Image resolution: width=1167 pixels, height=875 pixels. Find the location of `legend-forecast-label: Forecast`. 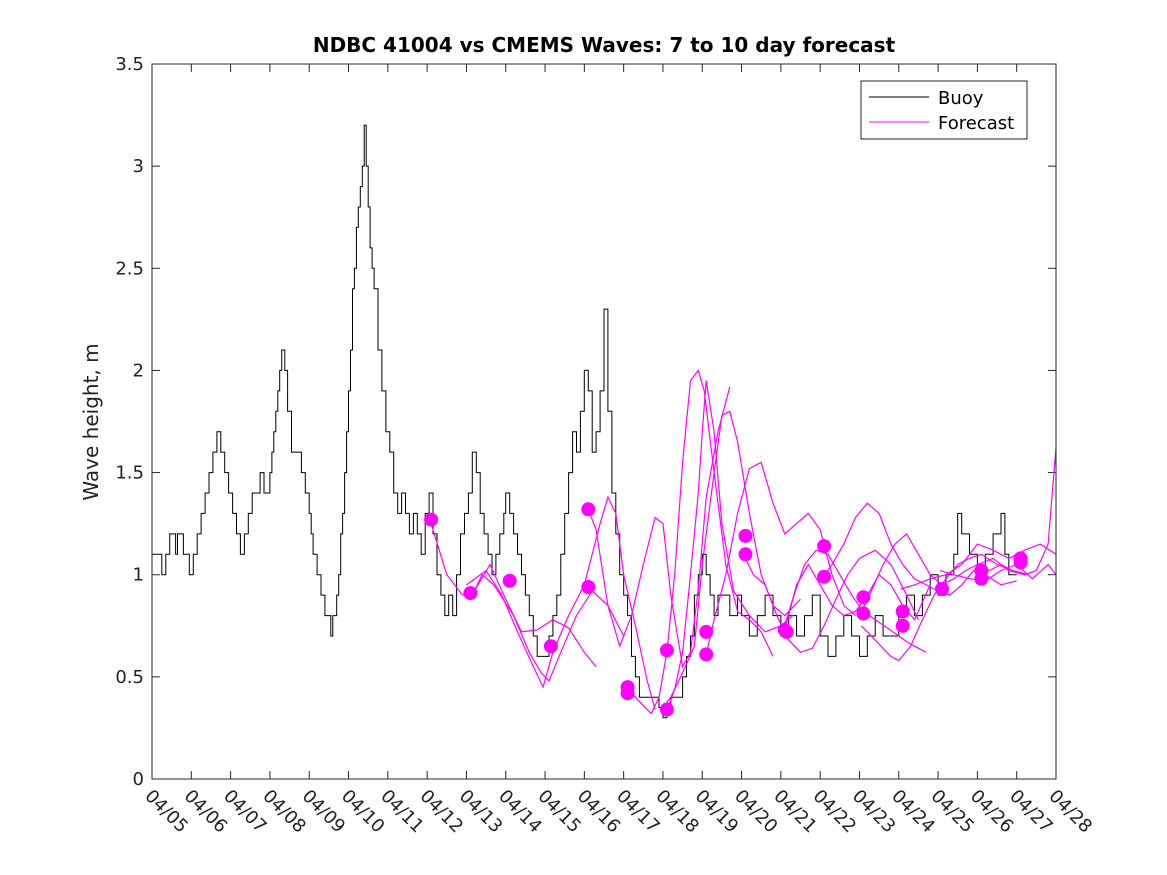

legend-forecast-label: Forecast is located at coordinates (976, 123).